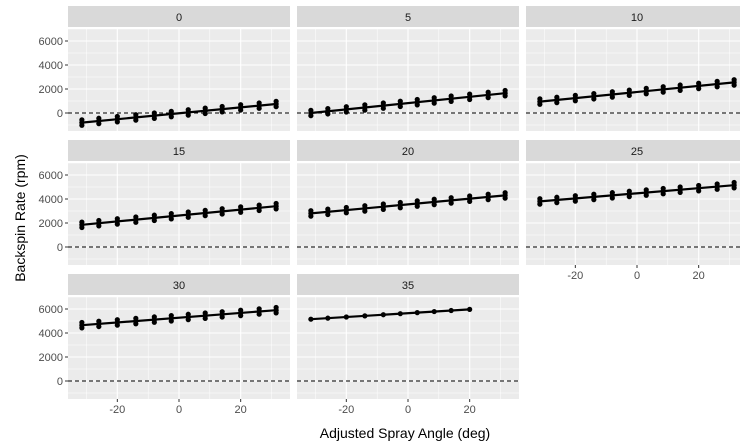  I want to click on facet-label: 35, so click(408, 286).